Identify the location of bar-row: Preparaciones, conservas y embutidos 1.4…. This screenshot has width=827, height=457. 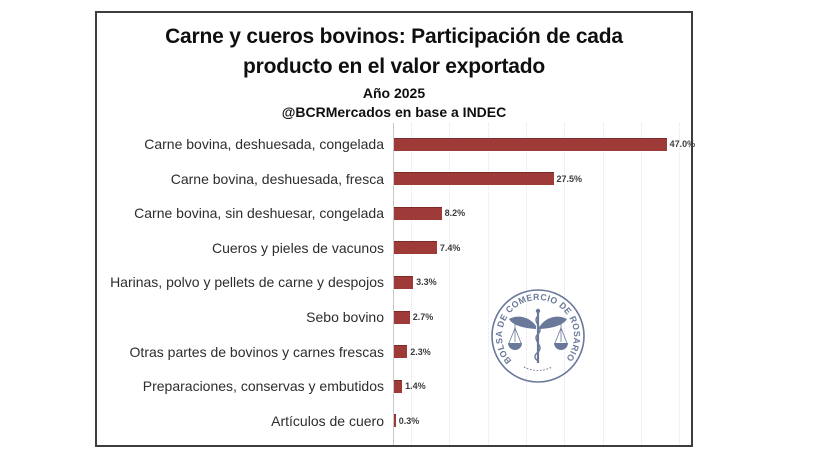
(394, 386).